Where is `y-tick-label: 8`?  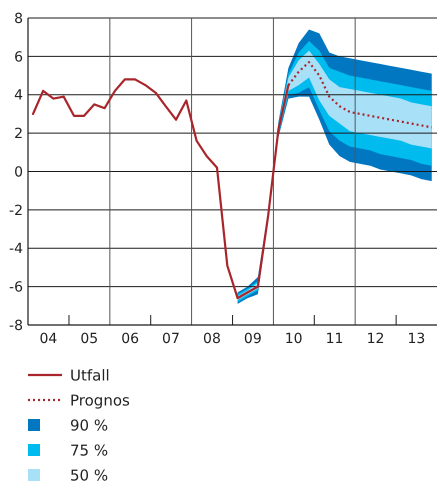 y-tick-label: 8 is located at coordinates (18, 18).